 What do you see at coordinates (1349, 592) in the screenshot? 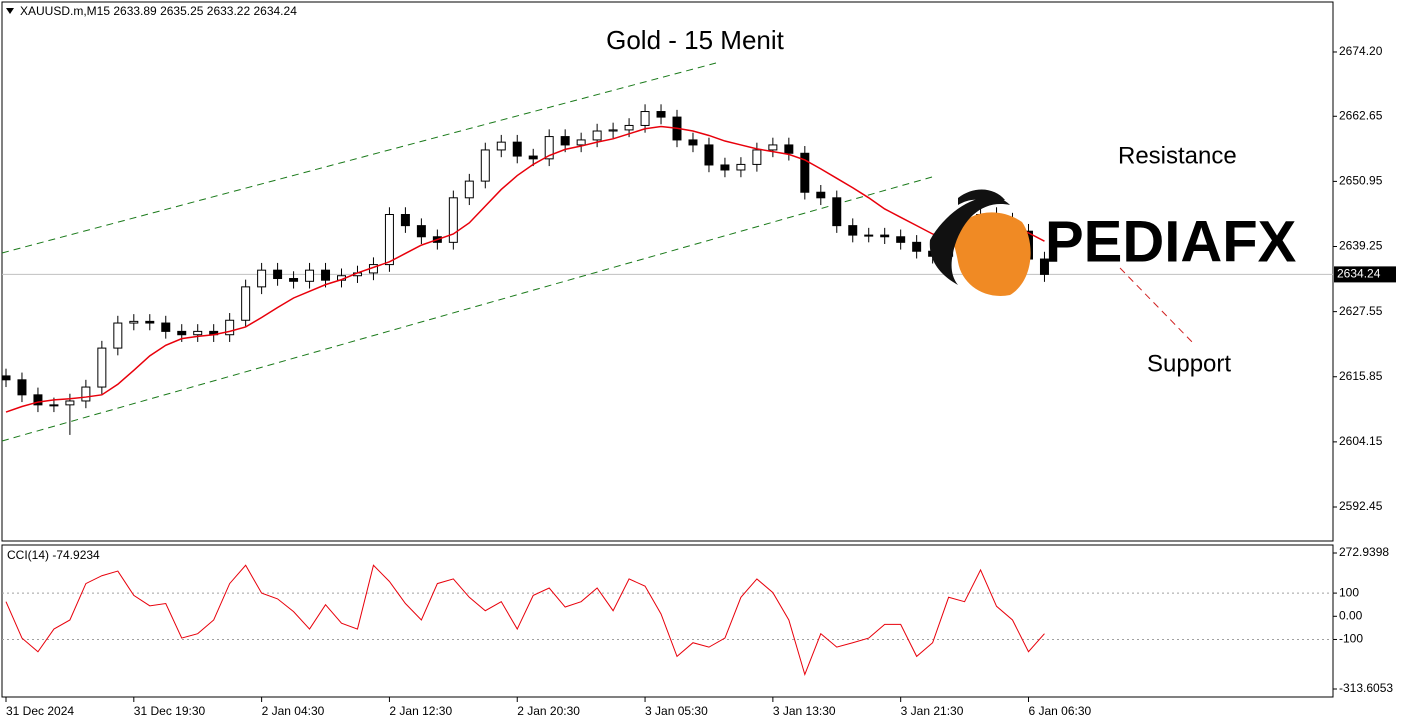
I see `y-tick-label: 100` at bounding box center [1349, 592].